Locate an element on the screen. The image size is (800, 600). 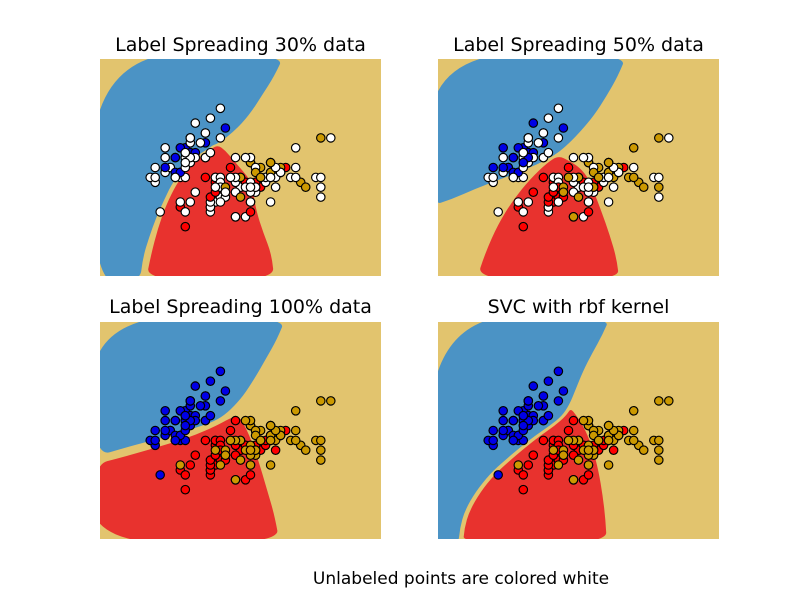
panel-title-label-spreading-50: Label Spreading 50% data is located at coordinates (578, 45).